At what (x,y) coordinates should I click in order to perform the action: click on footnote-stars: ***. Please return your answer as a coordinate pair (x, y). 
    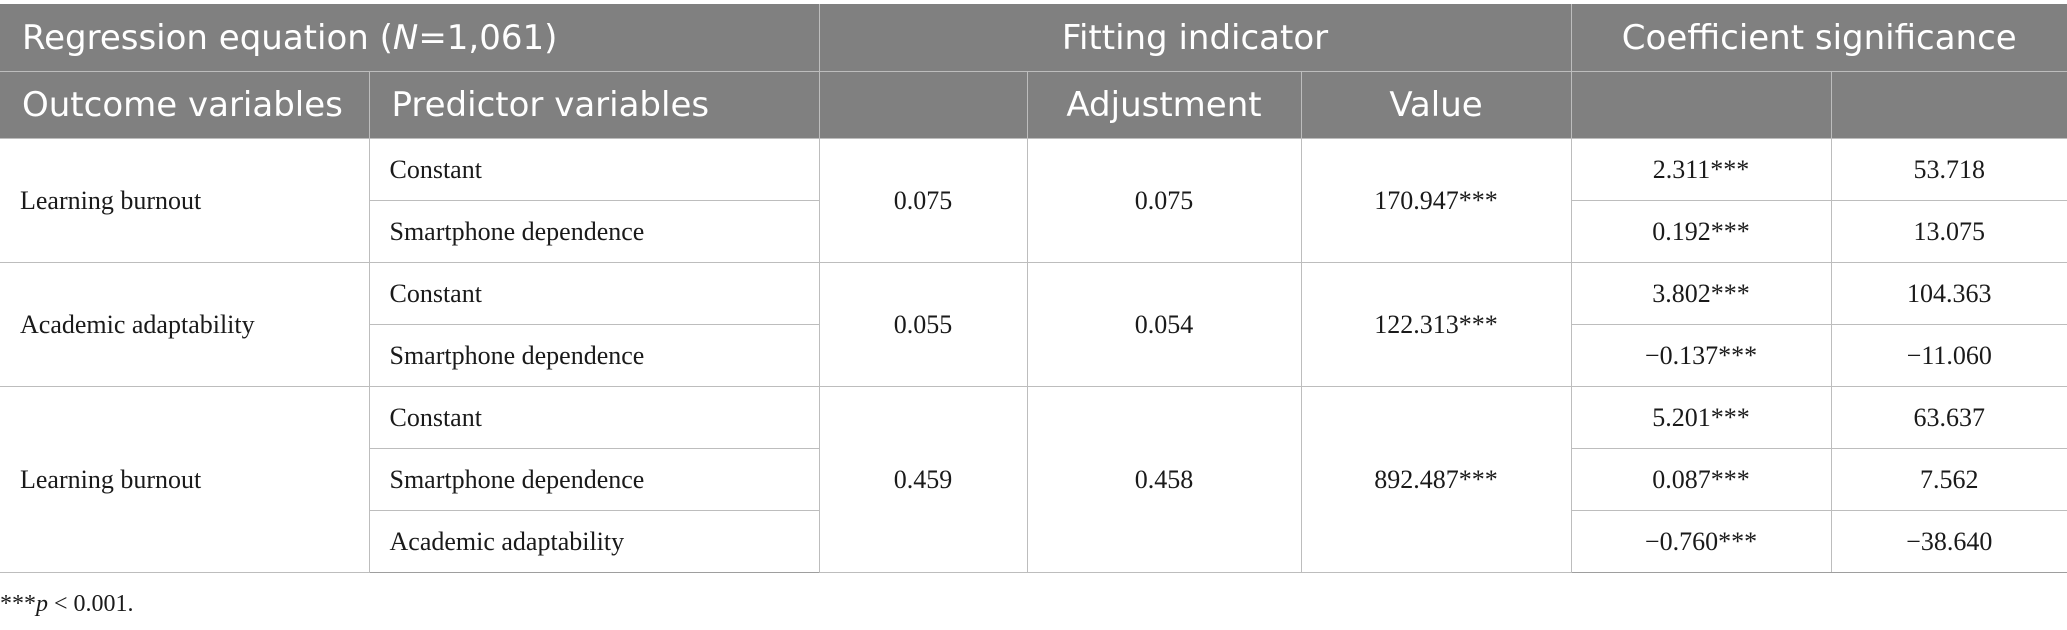
    Looking at the image, I should click on (18, 604).